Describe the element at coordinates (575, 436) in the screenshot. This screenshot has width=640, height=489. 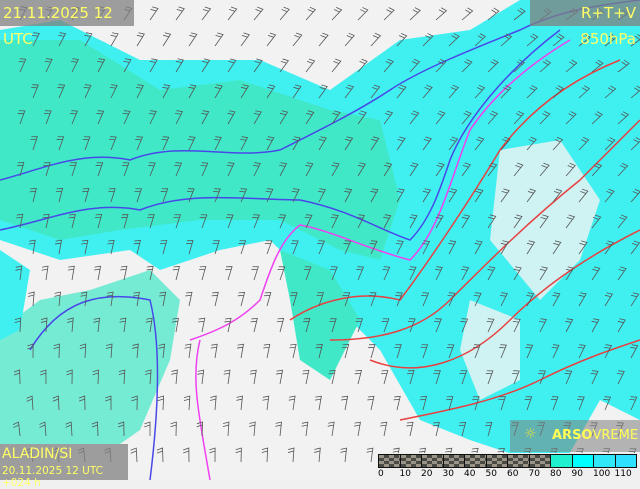
I see `arso-logo: ☼ ARSOVREME` at that location.